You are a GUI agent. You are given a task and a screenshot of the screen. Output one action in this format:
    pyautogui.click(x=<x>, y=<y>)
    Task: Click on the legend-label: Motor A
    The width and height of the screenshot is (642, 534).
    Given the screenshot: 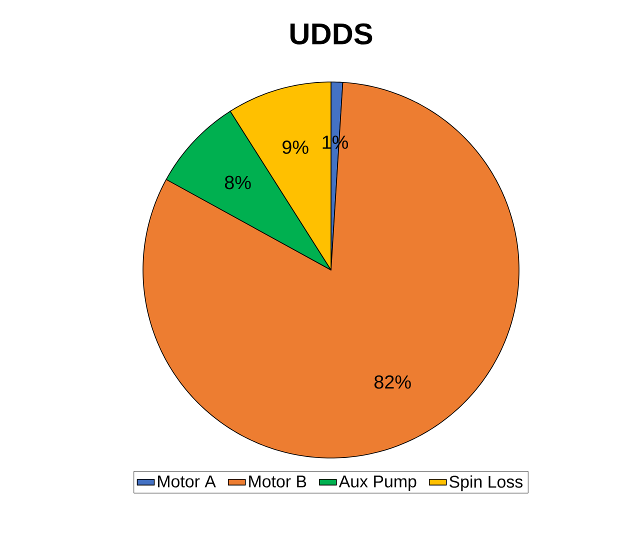 What is the action you would take?
    pyautogui.click(x=187, y=482)
    